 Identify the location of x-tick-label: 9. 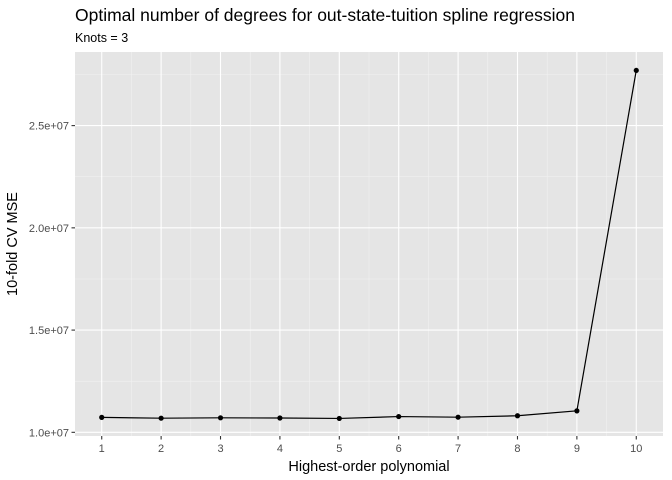
(577, 449).